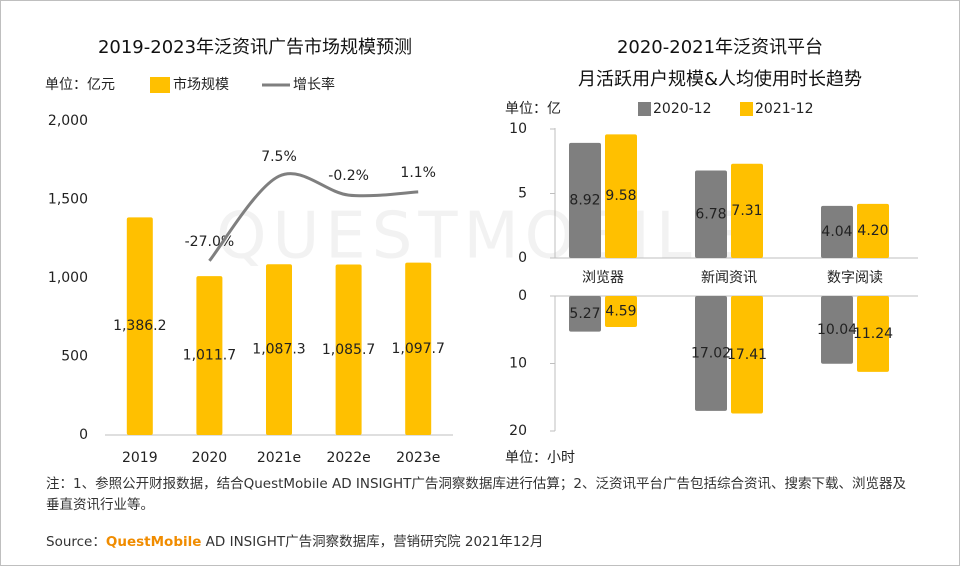 The image size is (960, 566). Describe the element at coordinates (784, 109) in the screenshot. I see `legend-label: 2021-12` at that location.